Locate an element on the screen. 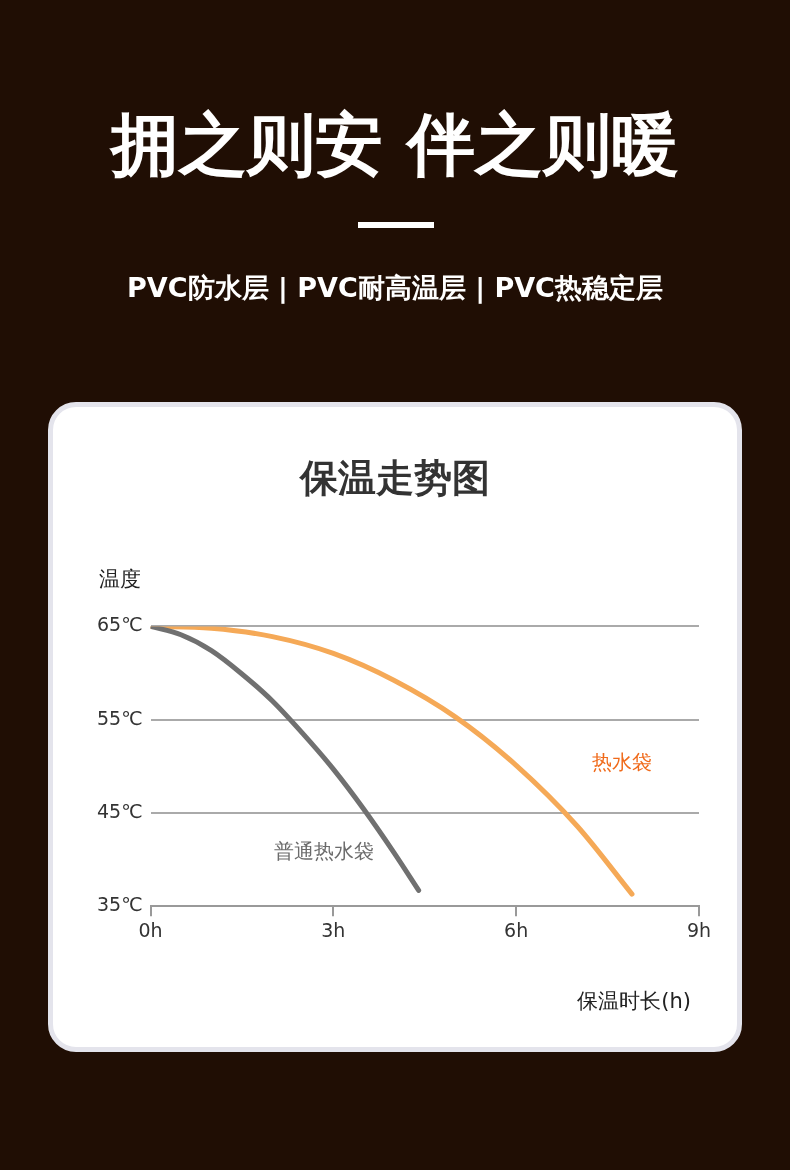  text: PVC防水层 | PVC耐高温层 | PVC热稳定层 is located at coordinates (395, 288).